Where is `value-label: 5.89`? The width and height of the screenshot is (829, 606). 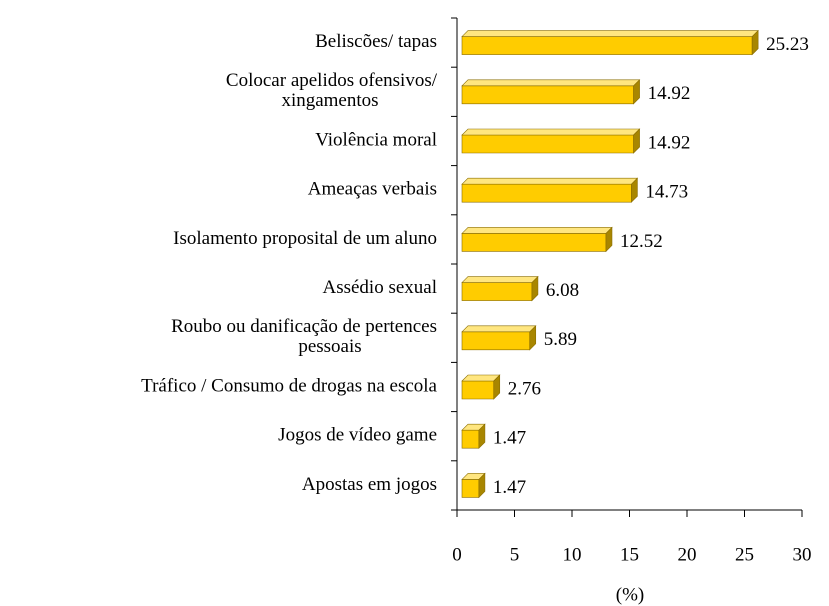 value-label: 5.89 is located at coordinates (560, 339).